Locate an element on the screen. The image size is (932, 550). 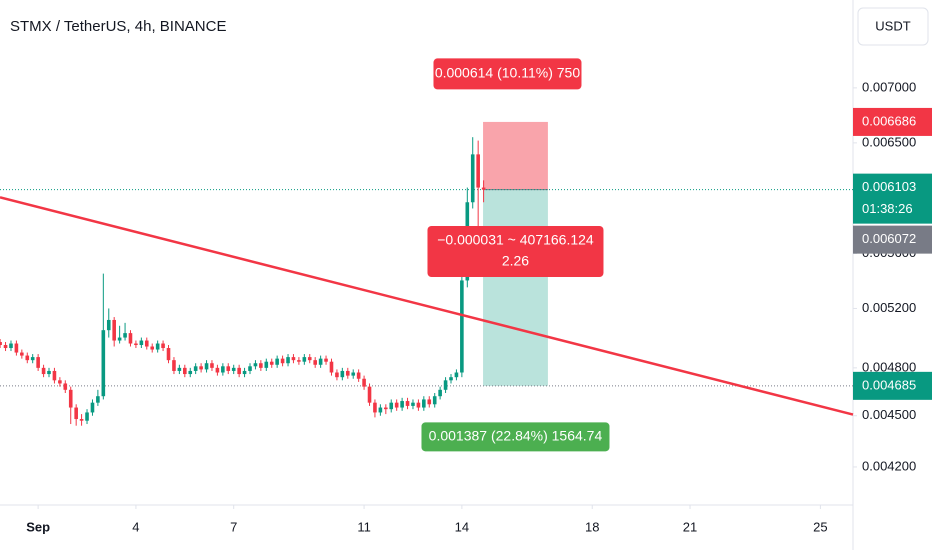
x-tick-label: 21 is located at coordinates (690, 526).